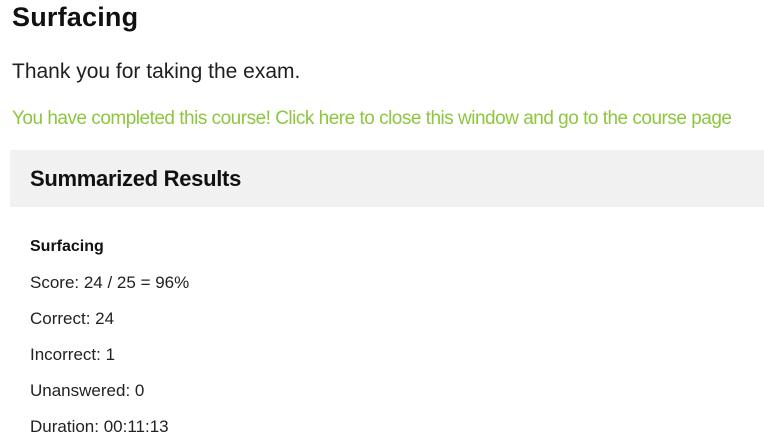 Image resolution: width=764 pixels, height=448 pixels. I want to click on stat-incorrect: Incorrect: 1, so click(73, 354).